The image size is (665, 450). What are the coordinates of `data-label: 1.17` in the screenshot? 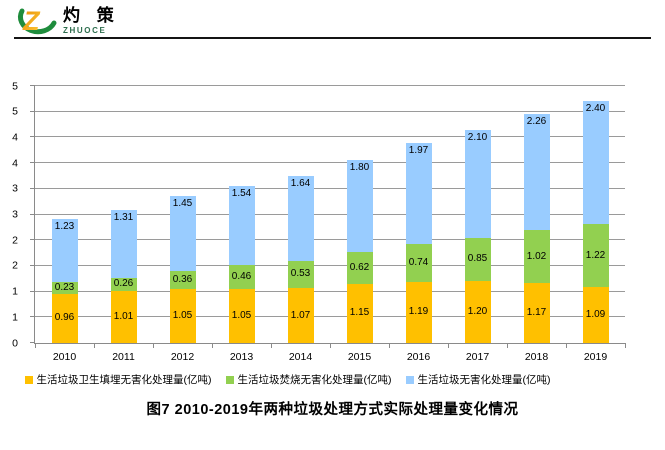 It's located at (536, 312).